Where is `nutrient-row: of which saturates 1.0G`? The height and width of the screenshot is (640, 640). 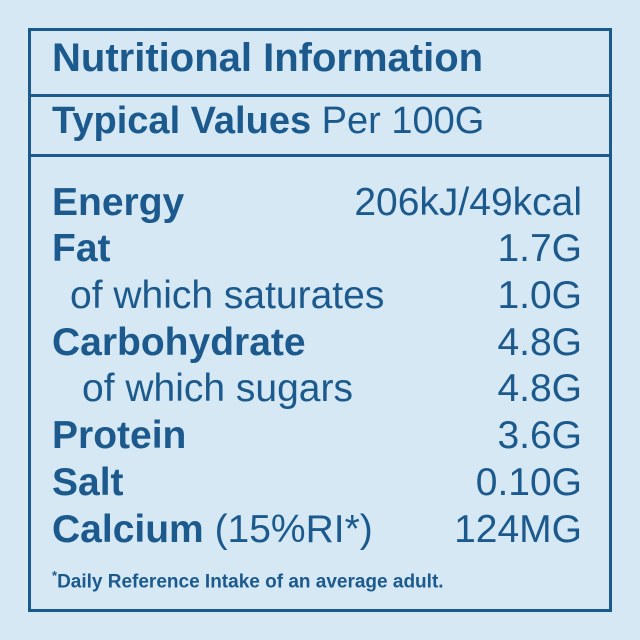
nutrient-row: of which saturates 1.0G is located at coordinates (317, 296).